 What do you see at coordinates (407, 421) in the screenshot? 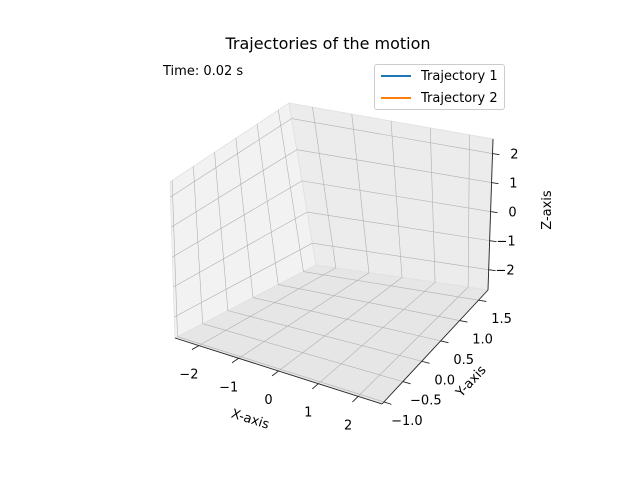
I see `y-tick-label-0: −1.0` at bounding box center [407, 421].